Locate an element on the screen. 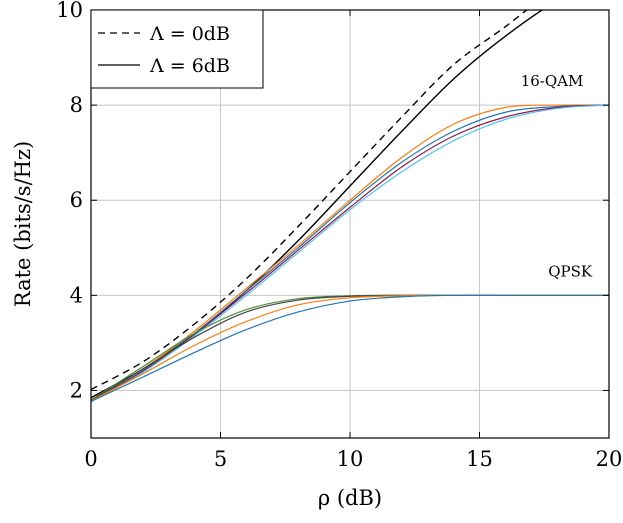  x-tick-label: 15 is located at coordinates (479, 459).